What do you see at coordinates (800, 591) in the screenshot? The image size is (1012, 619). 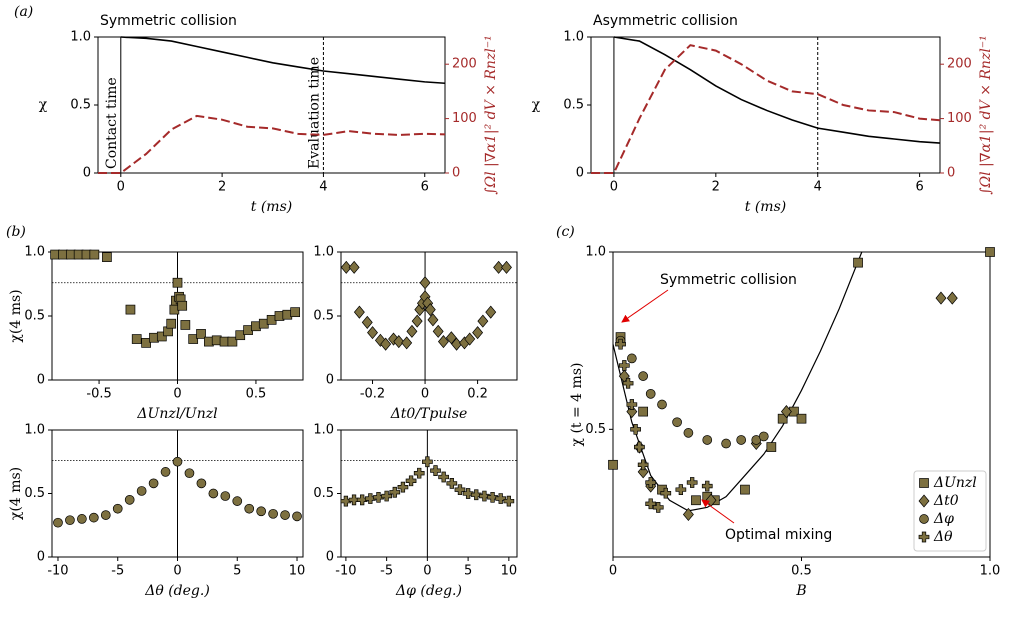 I see `x-axis-label: B` at bounding box center [800, 591].